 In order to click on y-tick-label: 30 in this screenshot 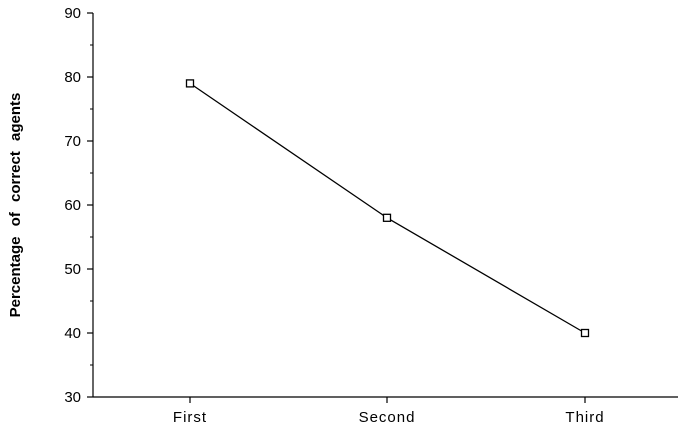, I will do `click(72, 397)`.